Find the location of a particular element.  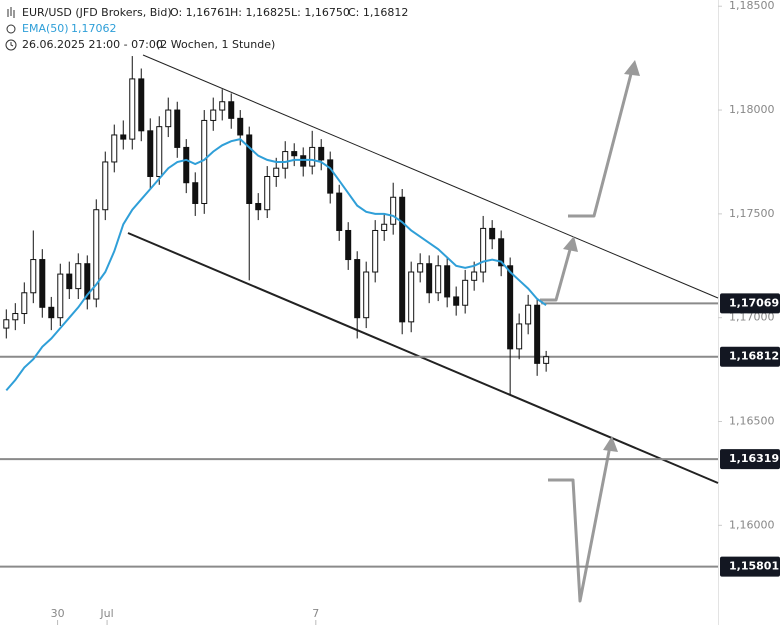

bars-icon is located at coordinates (11, 12).